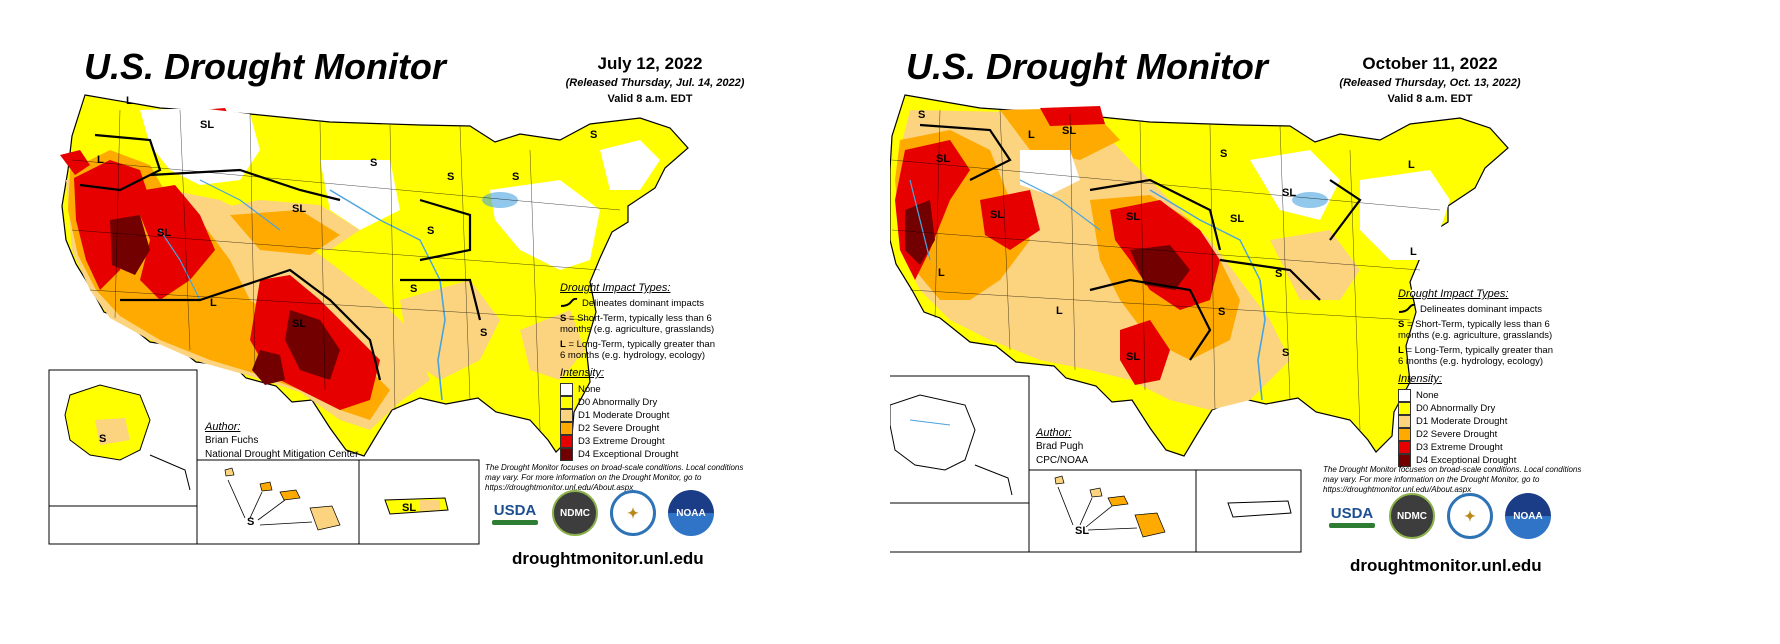 This screenshot has height=644, width=1780. I want to click on author-block: Author: Brad Pugh CPC/NOAA, so click(1062, 447).